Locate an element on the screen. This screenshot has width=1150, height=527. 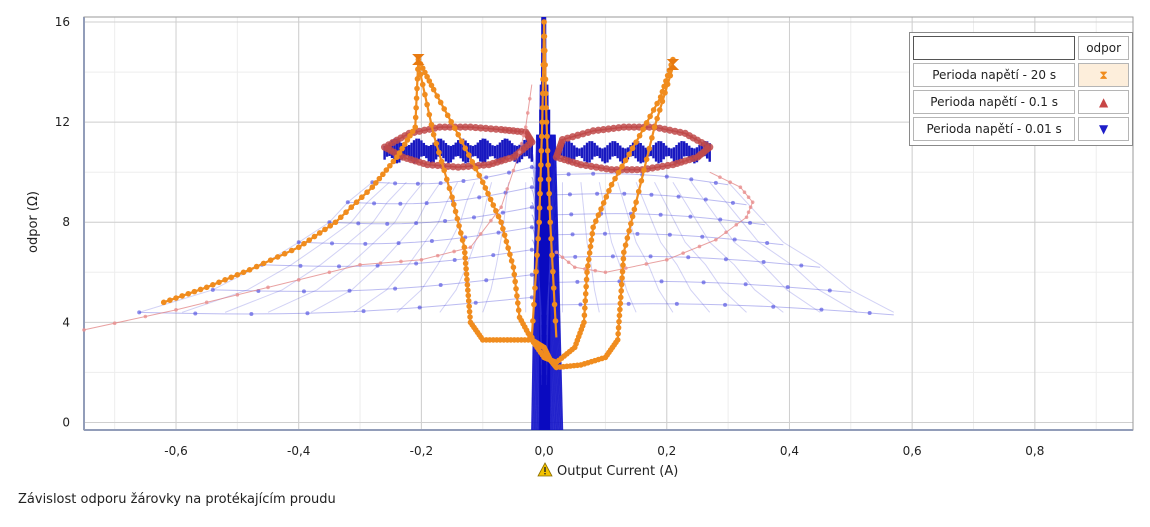
legend-series-name: Perioda napětí - 0.01 s is located at coordinates (994, 129).